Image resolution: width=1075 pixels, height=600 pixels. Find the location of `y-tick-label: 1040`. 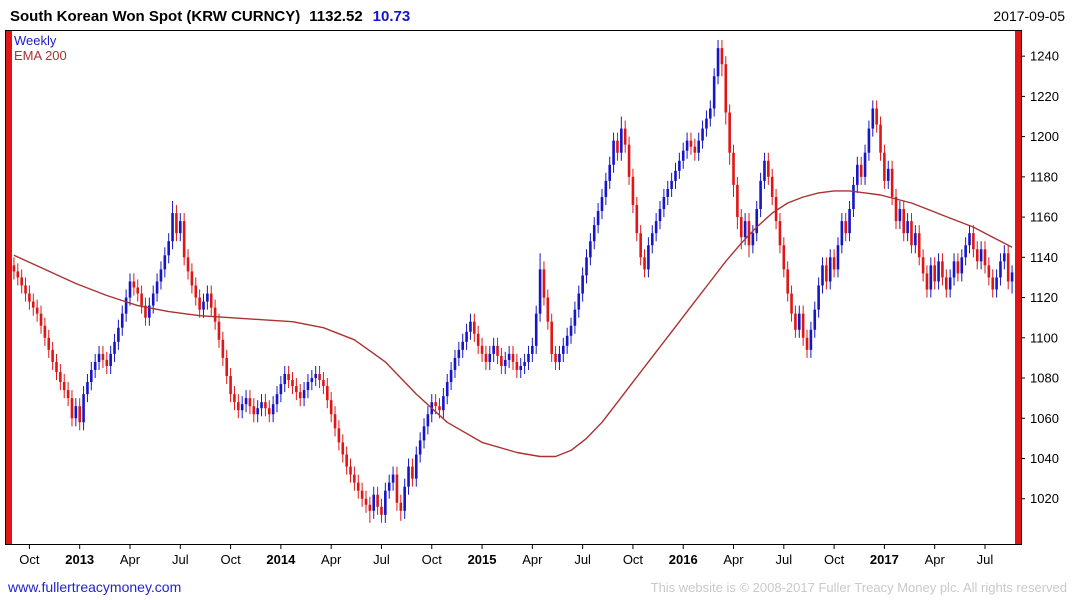

y-tick-label: 1040 is located at coordinates (1044, 458).